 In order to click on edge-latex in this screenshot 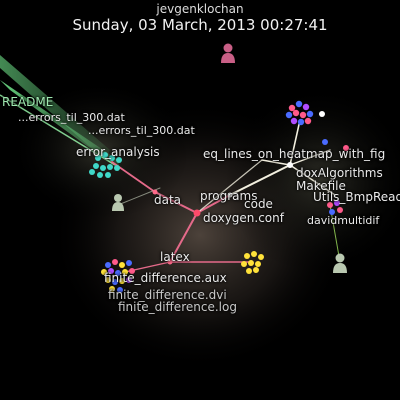, I will do `click(183, 237)`.